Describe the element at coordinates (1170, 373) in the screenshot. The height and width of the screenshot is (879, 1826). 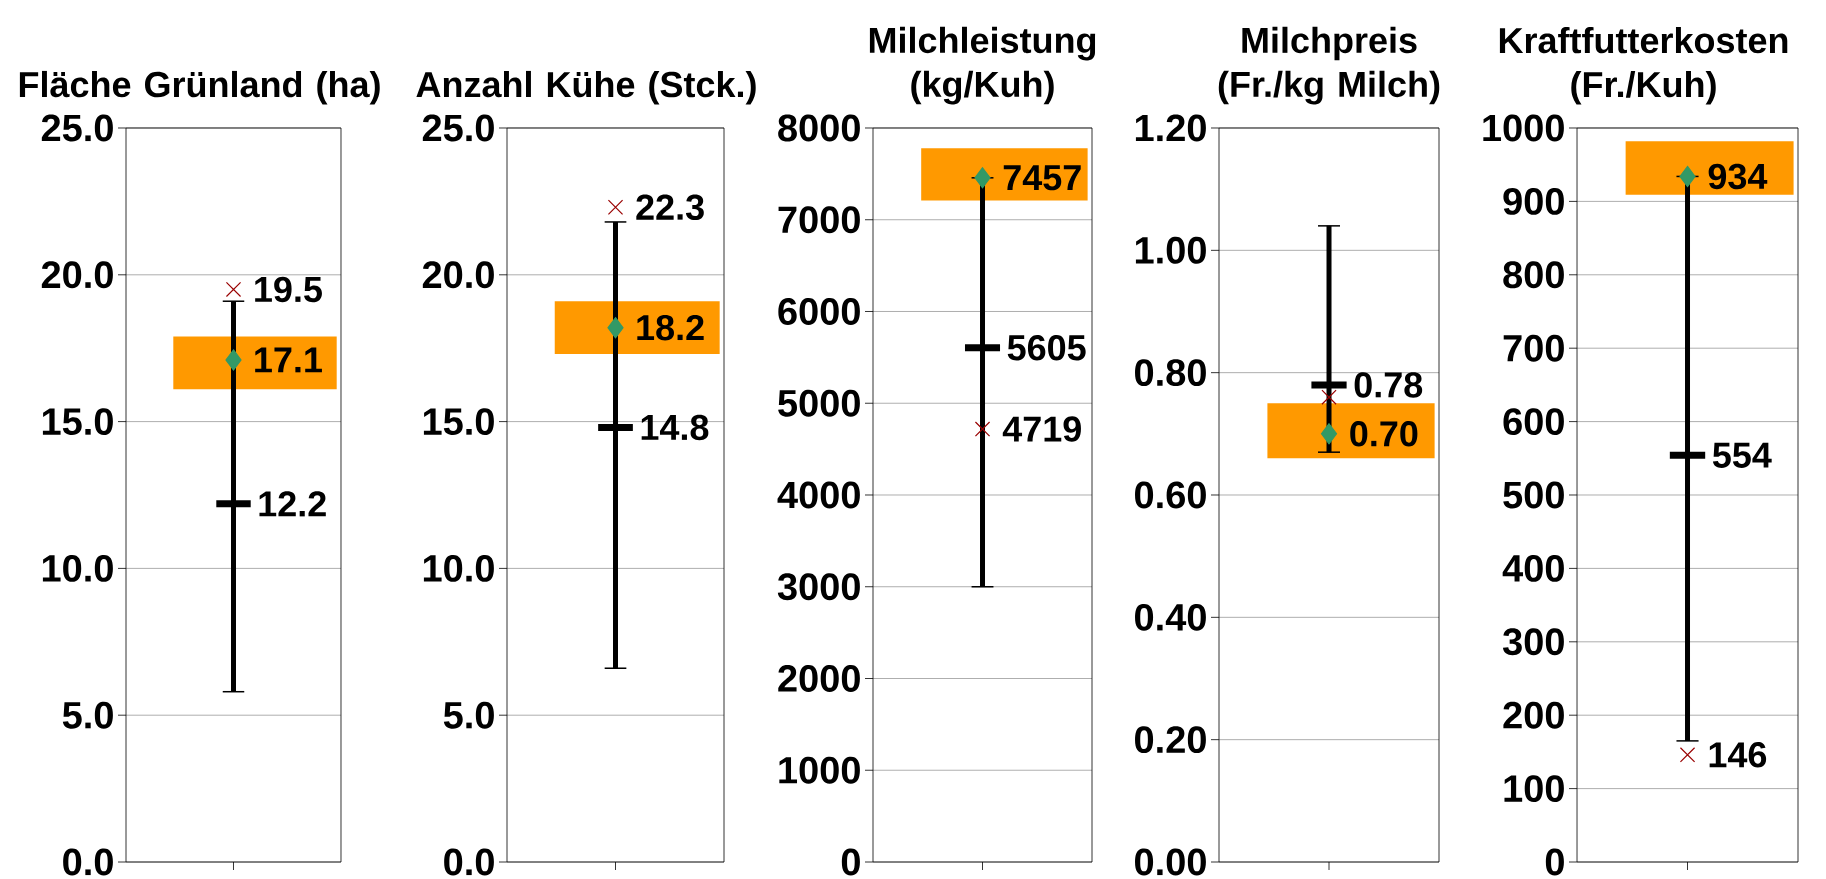
I see `y-tick-label: 0.80` at that location.